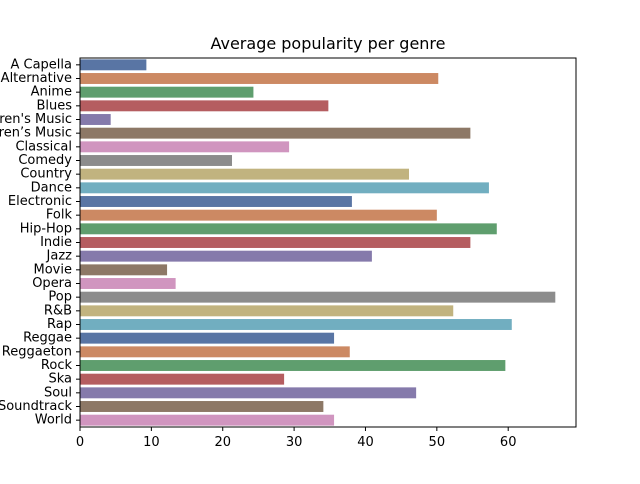  What do you see at coordinates (222, 442) in the screenshot?
I see `x-tick-label-20: 20` at bounding box center [222, 442].